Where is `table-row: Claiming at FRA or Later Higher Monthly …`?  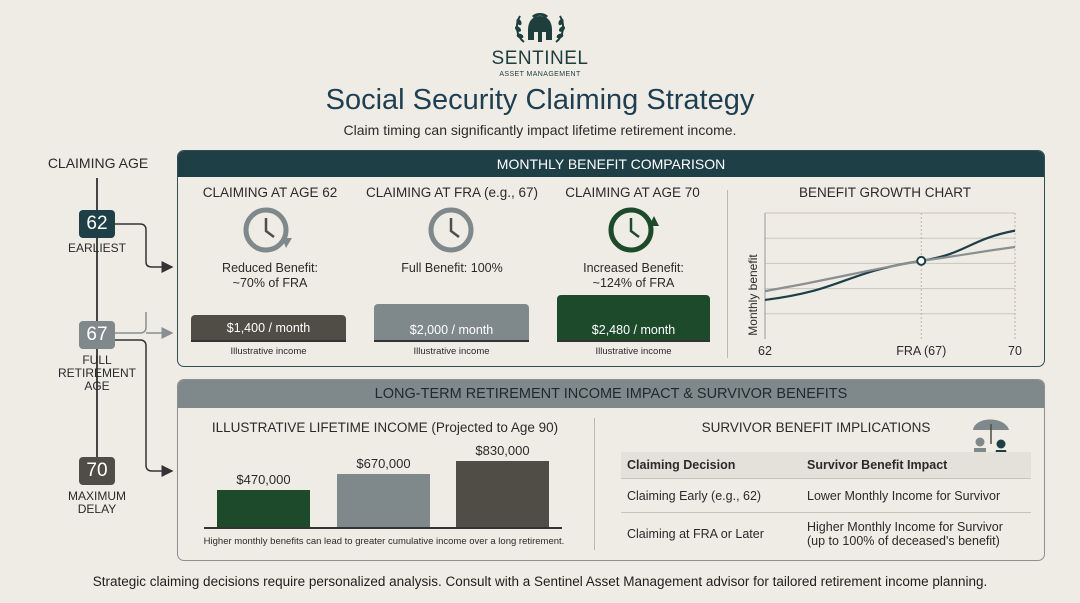 table-row: Claiming at FRA or Later Higher Monthly … is located at coordinates (826, 534).